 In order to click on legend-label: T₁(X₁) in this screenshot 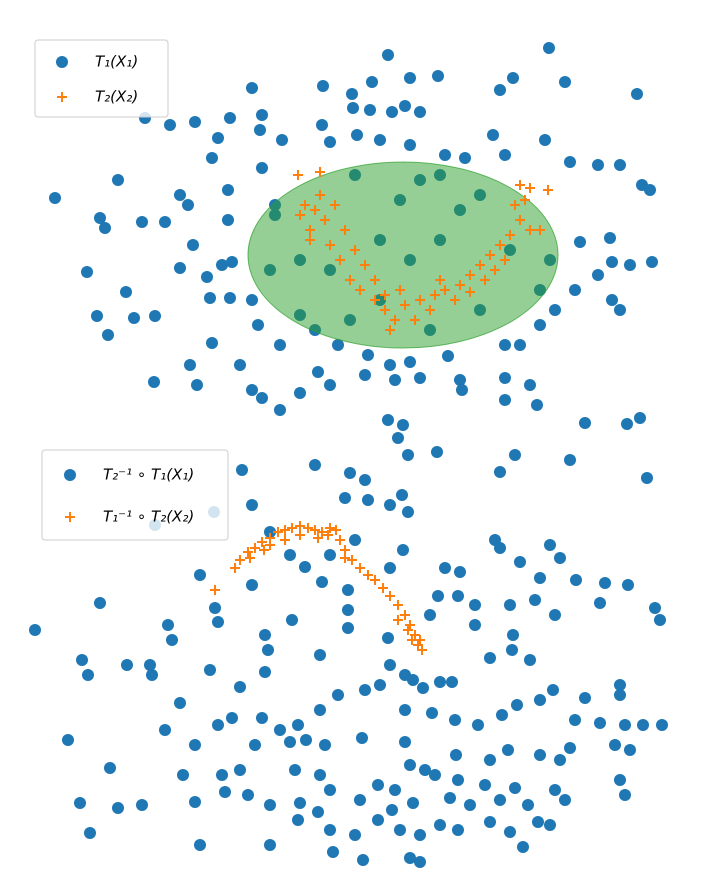, I will do `click(116, 62)`.